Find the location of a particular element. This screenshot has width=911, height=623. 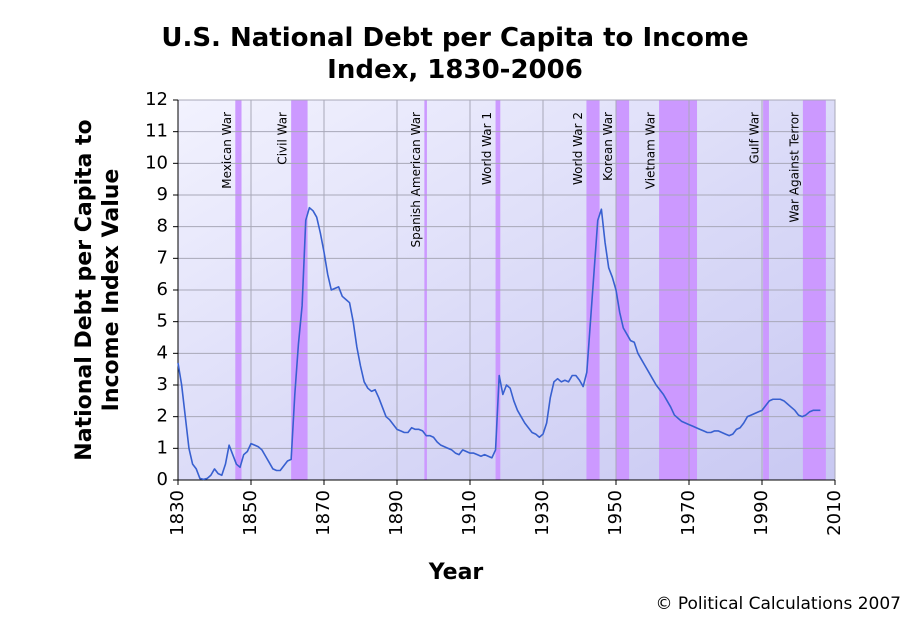

war-label: Civil War is located at coordinates (283, 138).